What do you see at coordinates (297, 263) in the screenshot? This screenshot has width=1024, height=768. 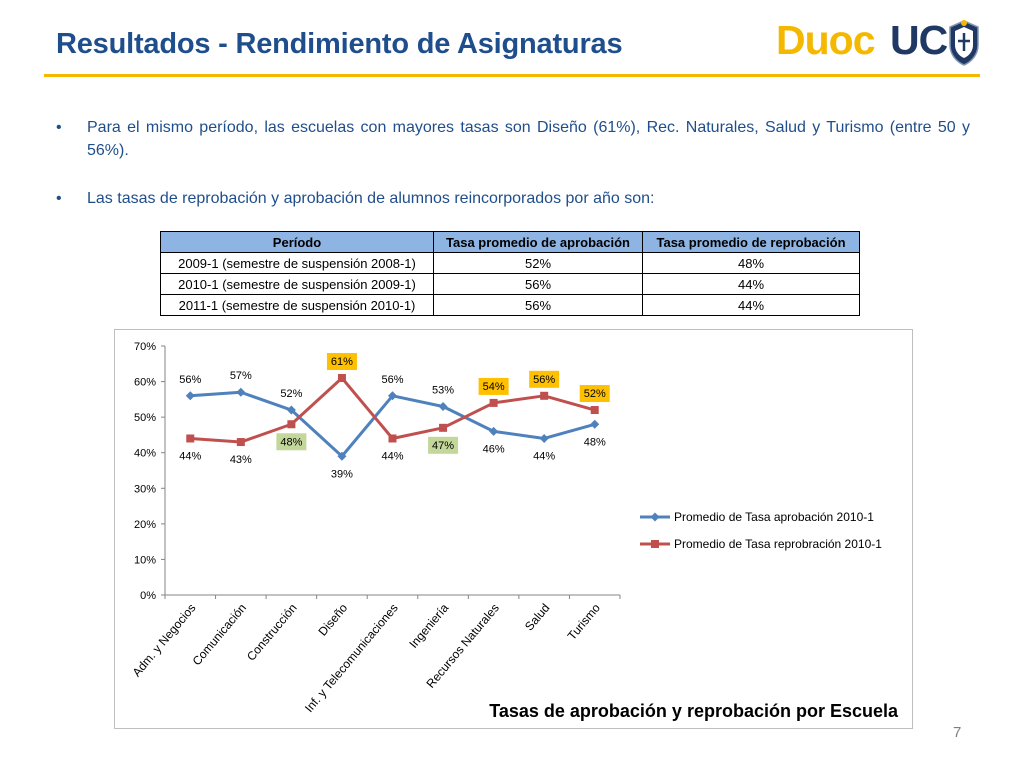 I see `table-cell: 2009-1 (semestre de suspensión 2008-1)` at bounding box center [297, 263].